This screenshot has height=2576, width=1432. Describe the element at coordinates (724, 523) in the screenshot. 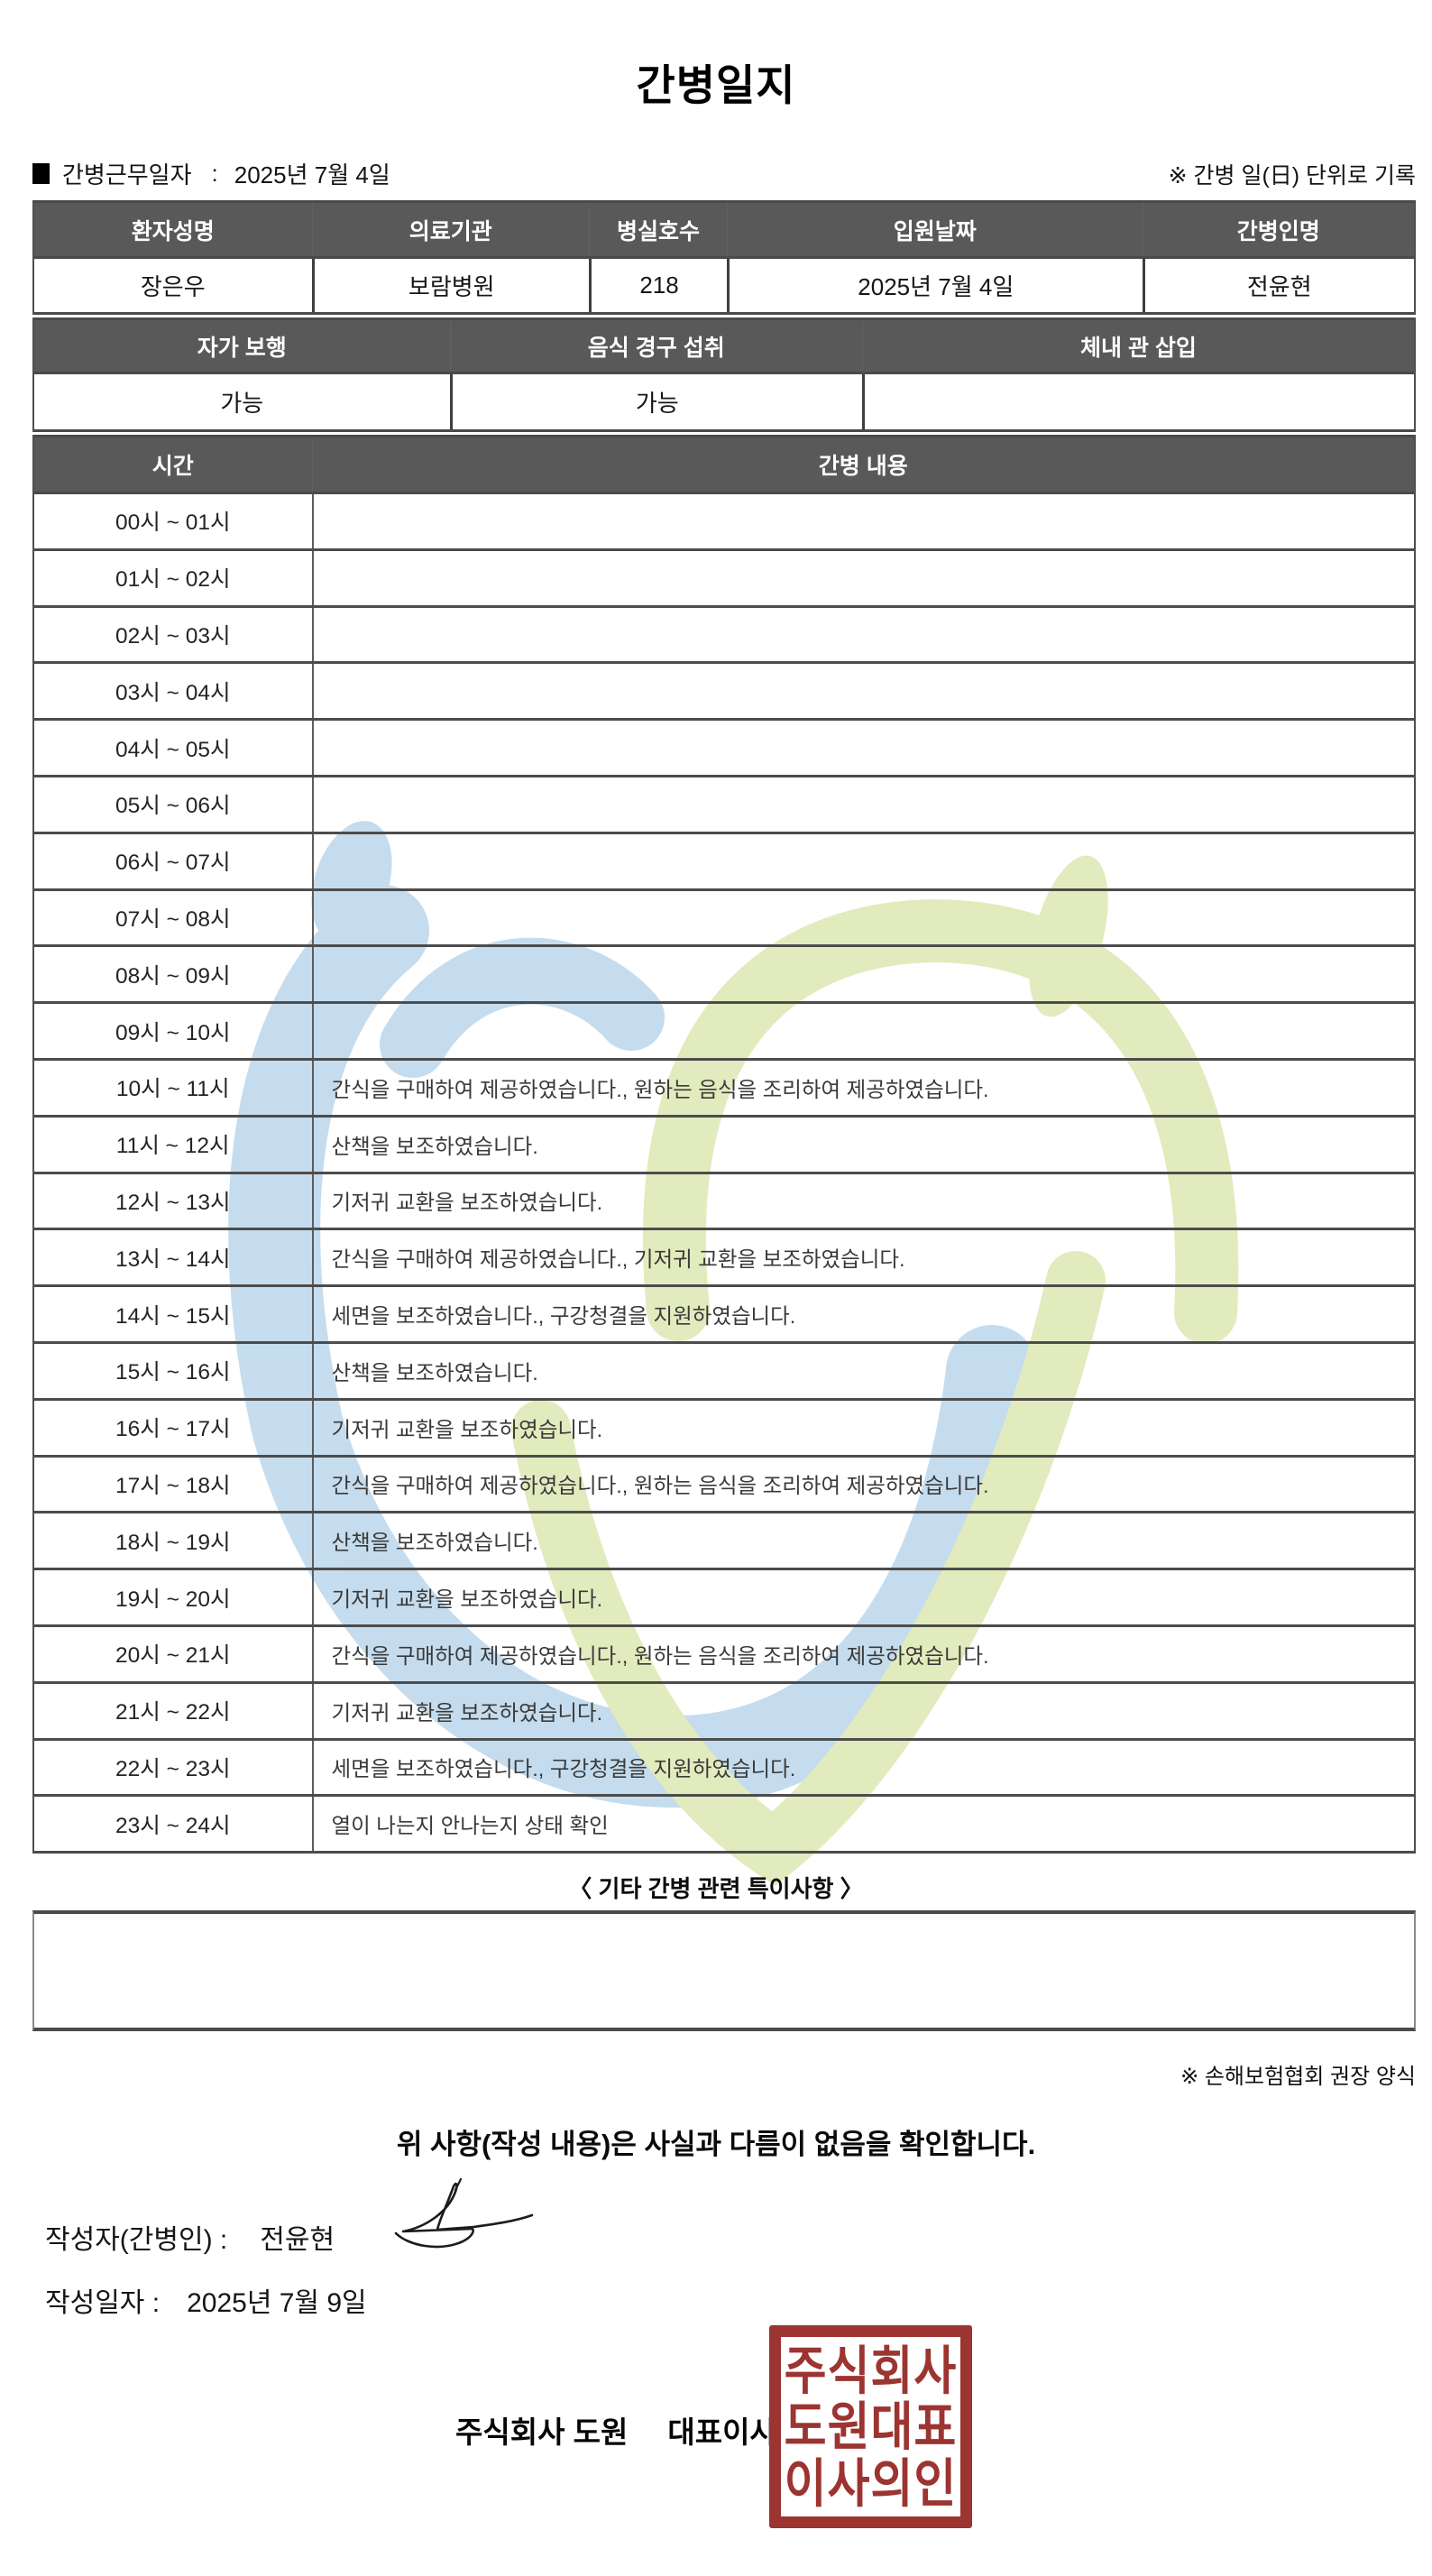

I see `care-row: 00시 ~ 01시` at that location.